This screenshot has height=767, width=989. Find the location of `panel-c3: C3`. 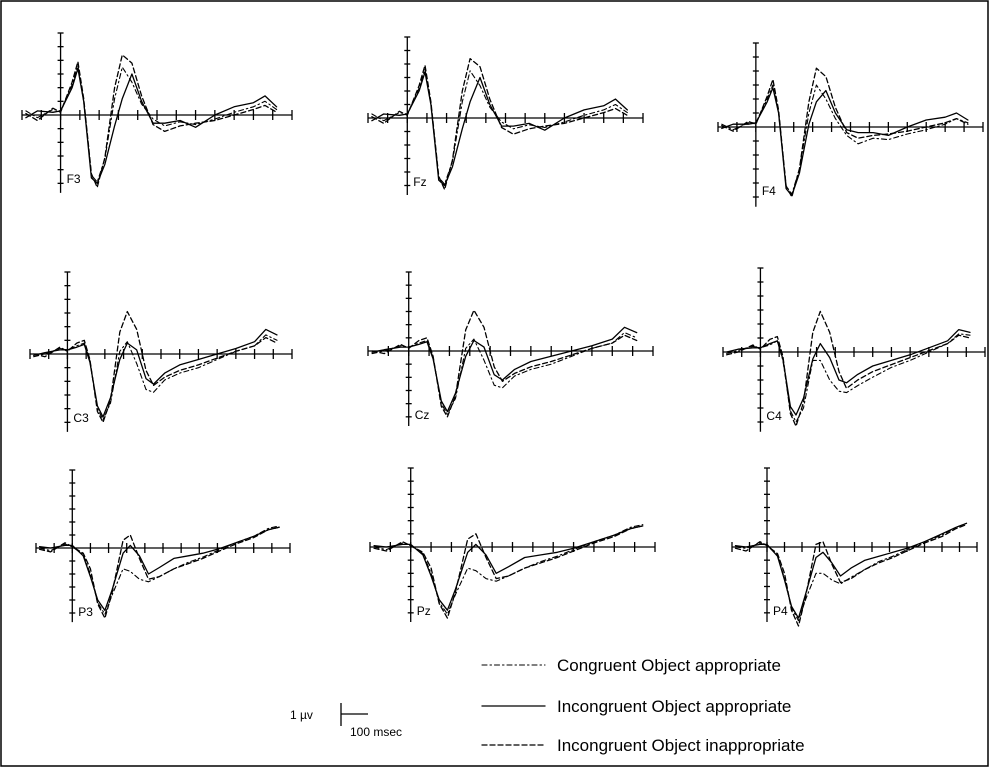

panel-c3: C3 is located at coordinates (161, 351).